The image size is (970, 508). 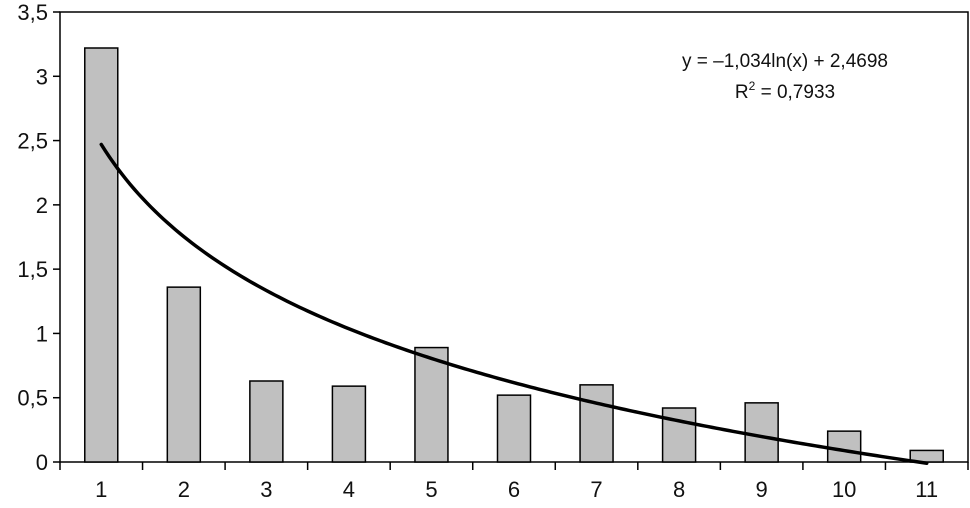 I want to click on r-squared-prefix: R, so click(x=742, y=92).